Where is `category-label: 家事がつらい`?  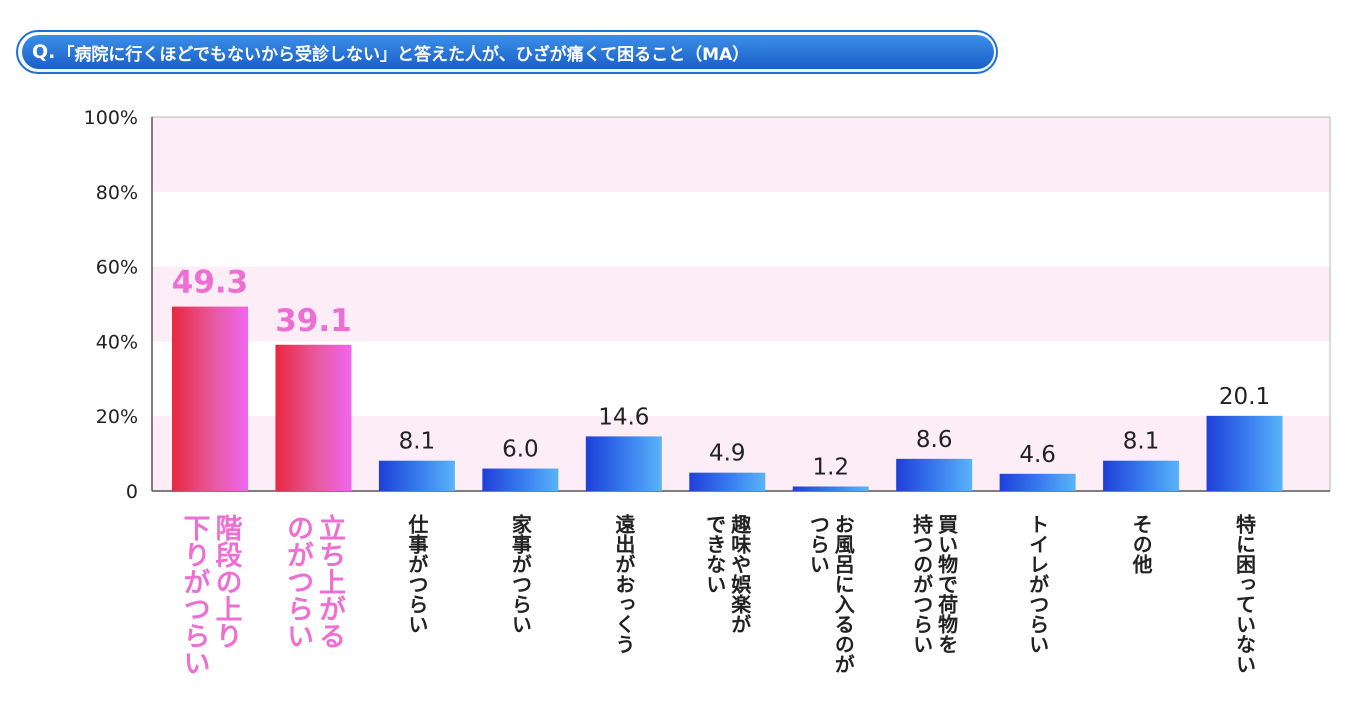
category-label: 家事がつらい is located at coordinates (520, 573).